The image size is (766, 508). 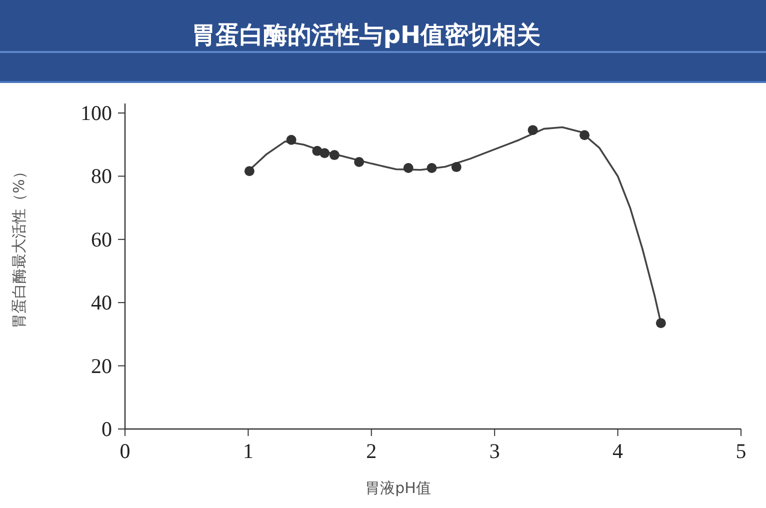 I want to click on y-tick-label: 20, so click(x=101, y=366).